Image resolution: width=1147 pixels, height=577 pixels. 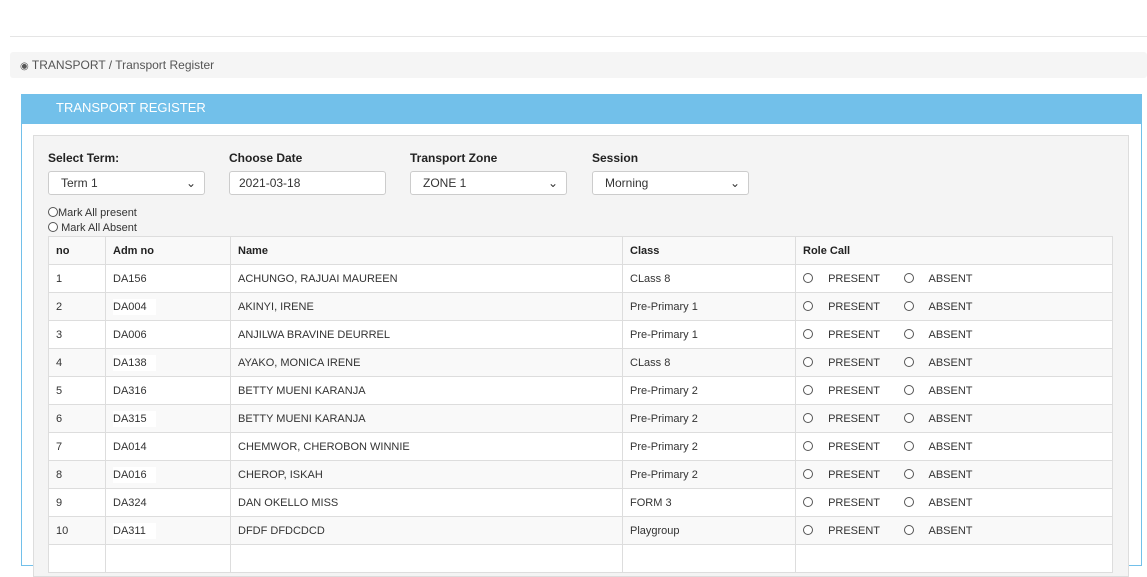 What do you see at coordinates (426, 334) in the screenshot?
I see `cell-name: ANJILWA BRAVINE DEURREL` at bounding box center [426, 334].